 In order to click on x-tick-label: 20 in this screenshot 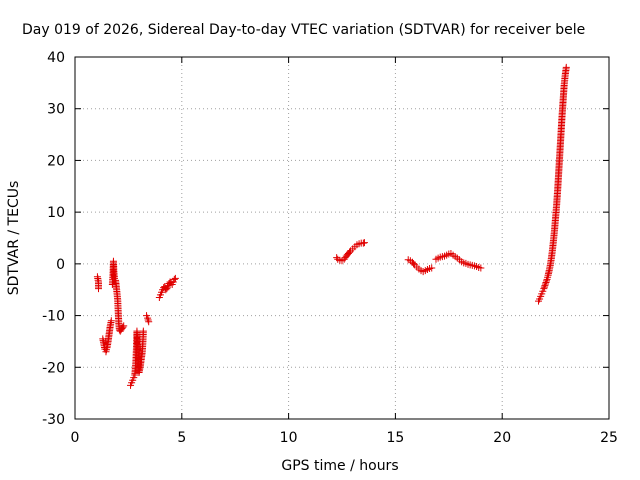, I will do `click(502, 438)`.